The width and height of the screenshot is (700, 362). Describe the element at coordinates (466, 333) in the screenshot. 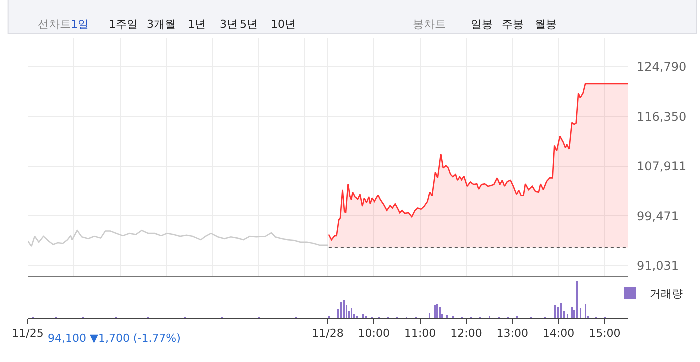

I see `x-tick-label: 12:00` at that location.